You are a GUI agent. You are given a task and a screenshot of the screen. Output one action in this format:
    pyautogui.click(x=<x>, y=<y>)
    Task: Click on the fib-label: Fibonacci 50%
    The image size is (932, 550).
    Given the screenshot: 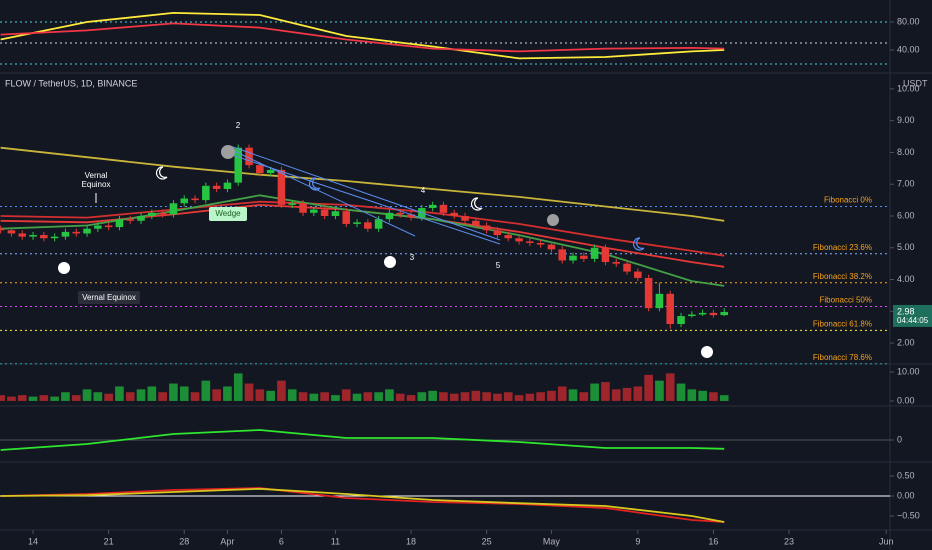 What is the action you would take?
    pyautogui.click(x=846, y=300)
    